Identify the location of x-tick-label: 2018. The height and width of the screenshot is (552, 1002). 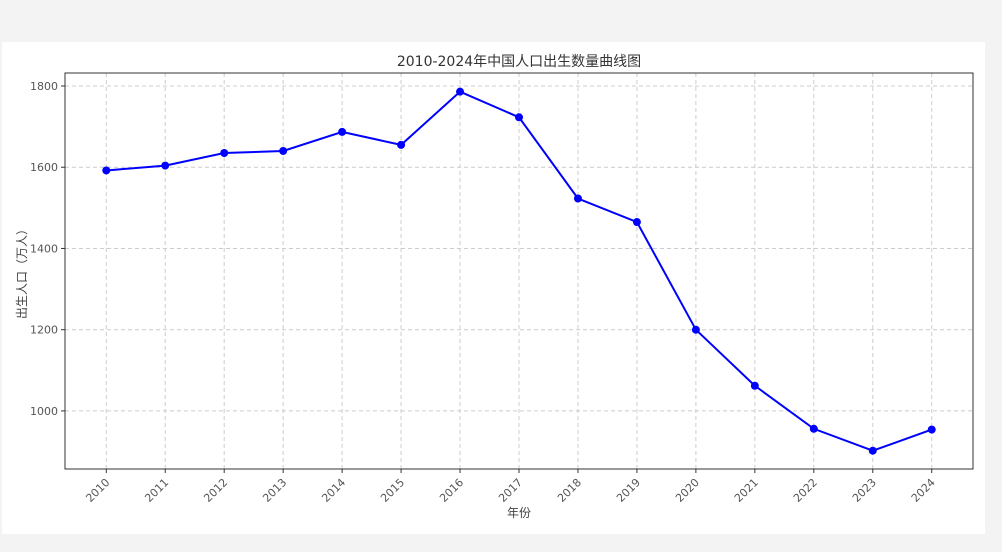
(569, 490).